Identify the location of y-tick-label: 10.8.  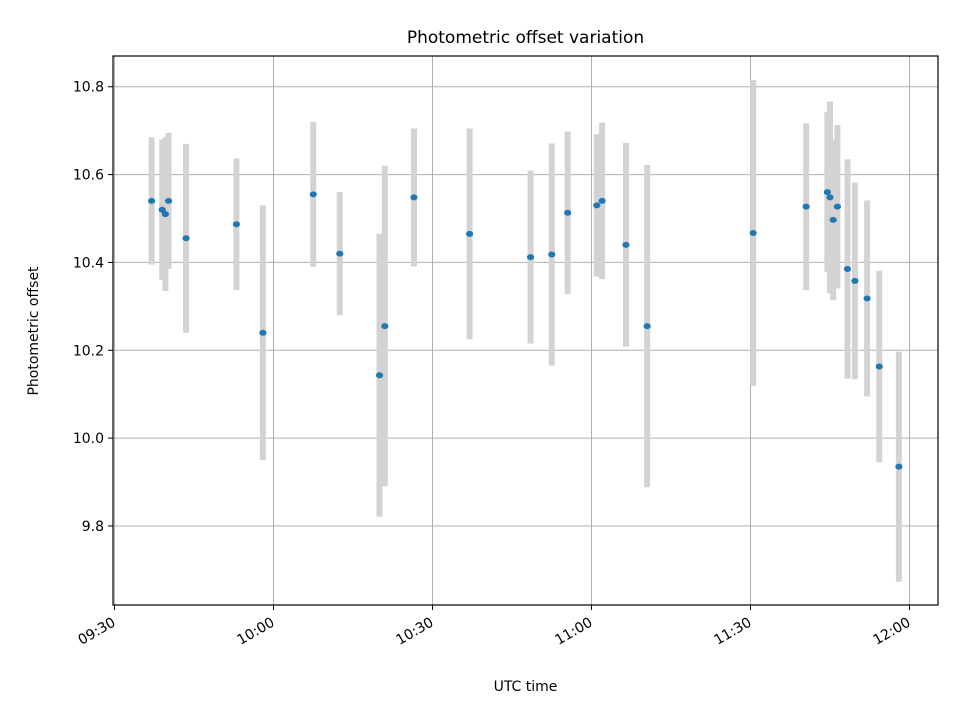
(88, 88).